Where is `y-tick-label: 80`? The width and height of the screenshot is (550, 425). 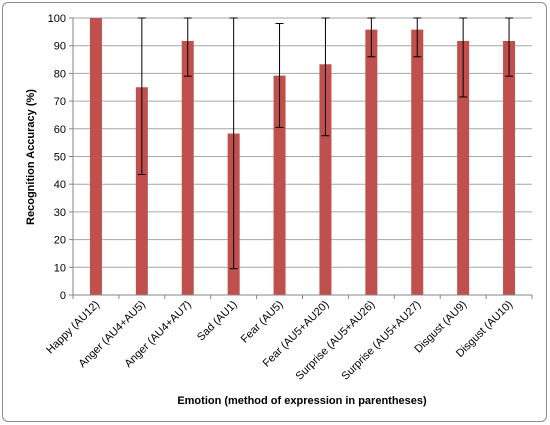 y-tick-label: 80 is located at coordinates (60, 74).